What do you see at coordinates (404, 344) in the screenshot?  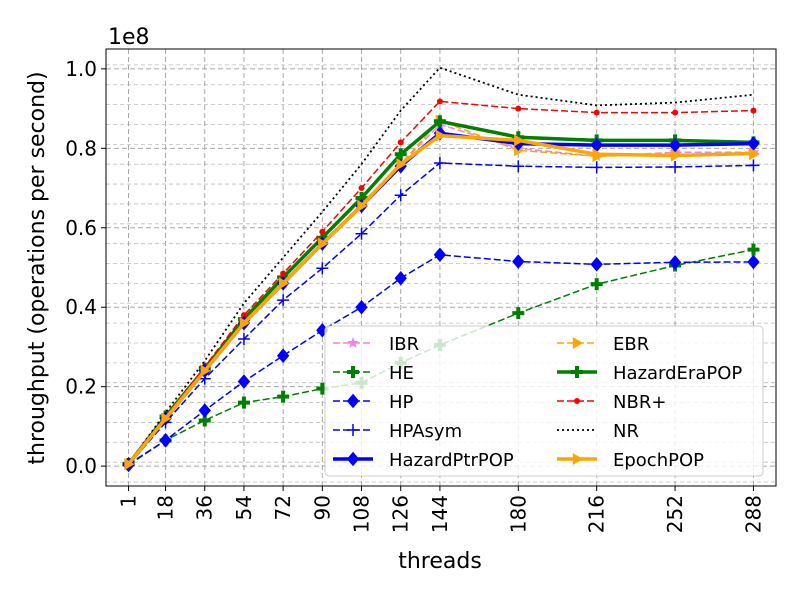 I see `legend-label-ibr: IBR` at bounding box center [404, 344].